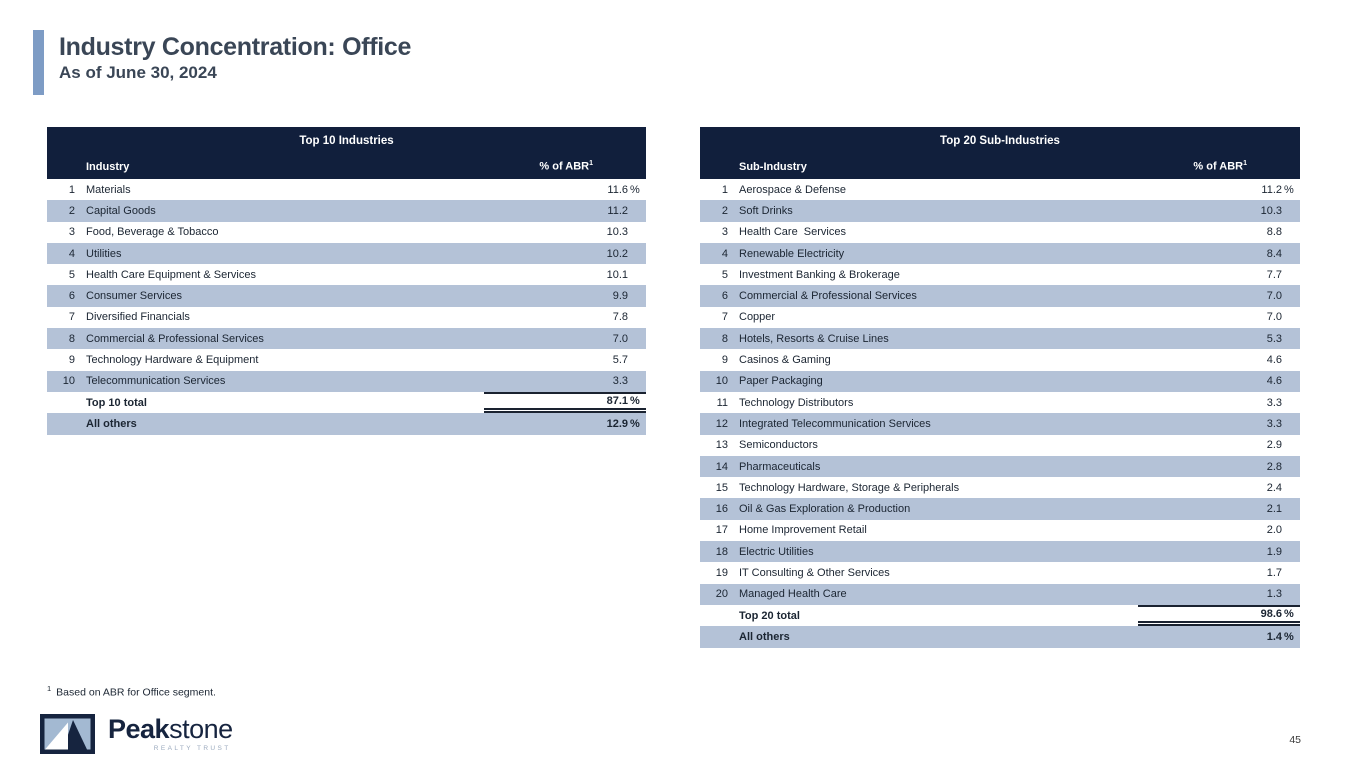  Describe the element at coordinates (346, 165) in the screenshot. I see `column-header-row: Industry % of ABR1` at that location.